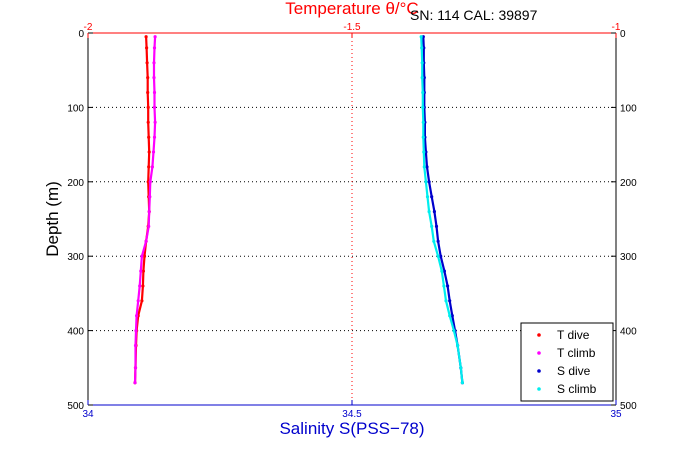 This screenshot has height=454, width=681. Describe the element at coordinates (574, 371) in the screenshot. I see `legend-label: S dive` at that location.